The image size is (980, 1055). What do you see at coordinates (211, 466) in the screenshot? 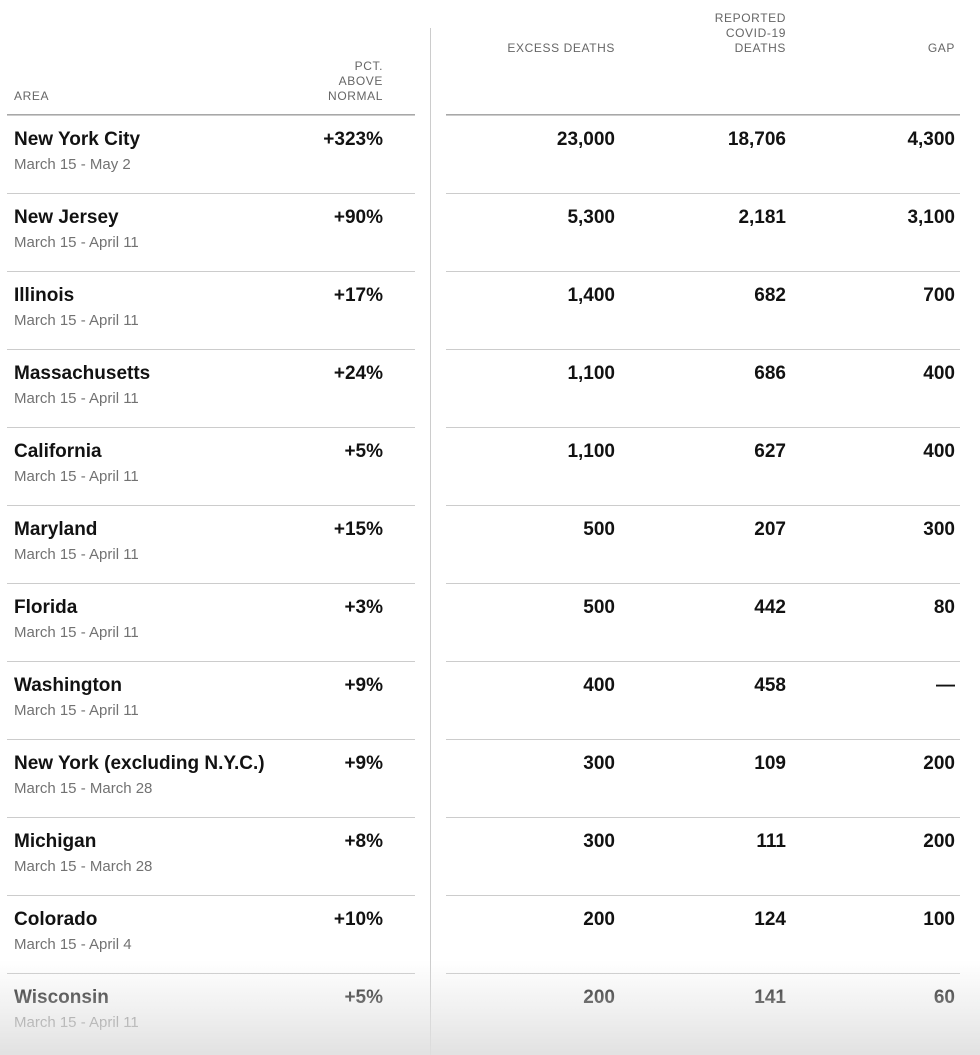
I see `area-cell: California +5% March 15 - April 11` at bounding box center [211, 466].